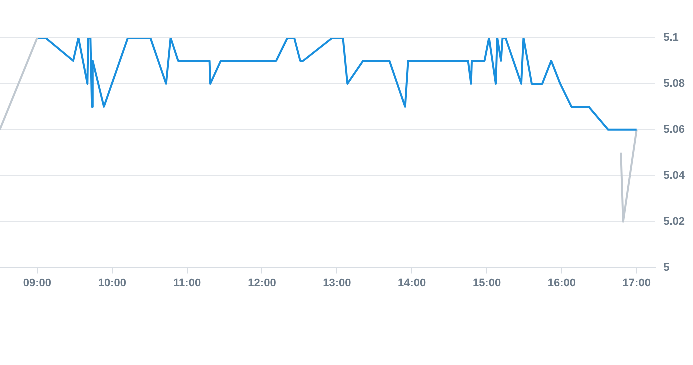 Image resolution: width=693 pixels, height=365 pixels. Describe the element at coordinates (667, 268) in the screenshot. I see `y-tick-label: 5` at that location.